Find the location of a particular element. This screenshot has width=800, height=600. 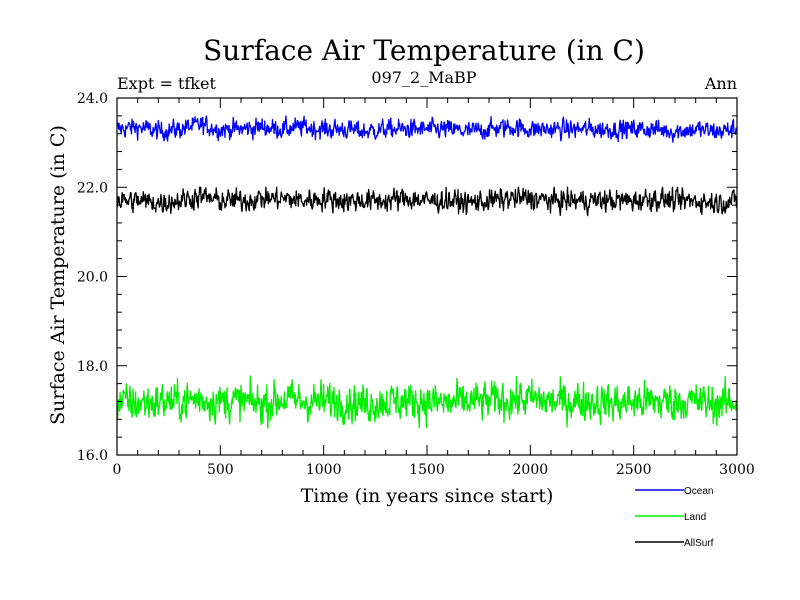

x-tick-label: 2500 is located at coordinates (634, 470).